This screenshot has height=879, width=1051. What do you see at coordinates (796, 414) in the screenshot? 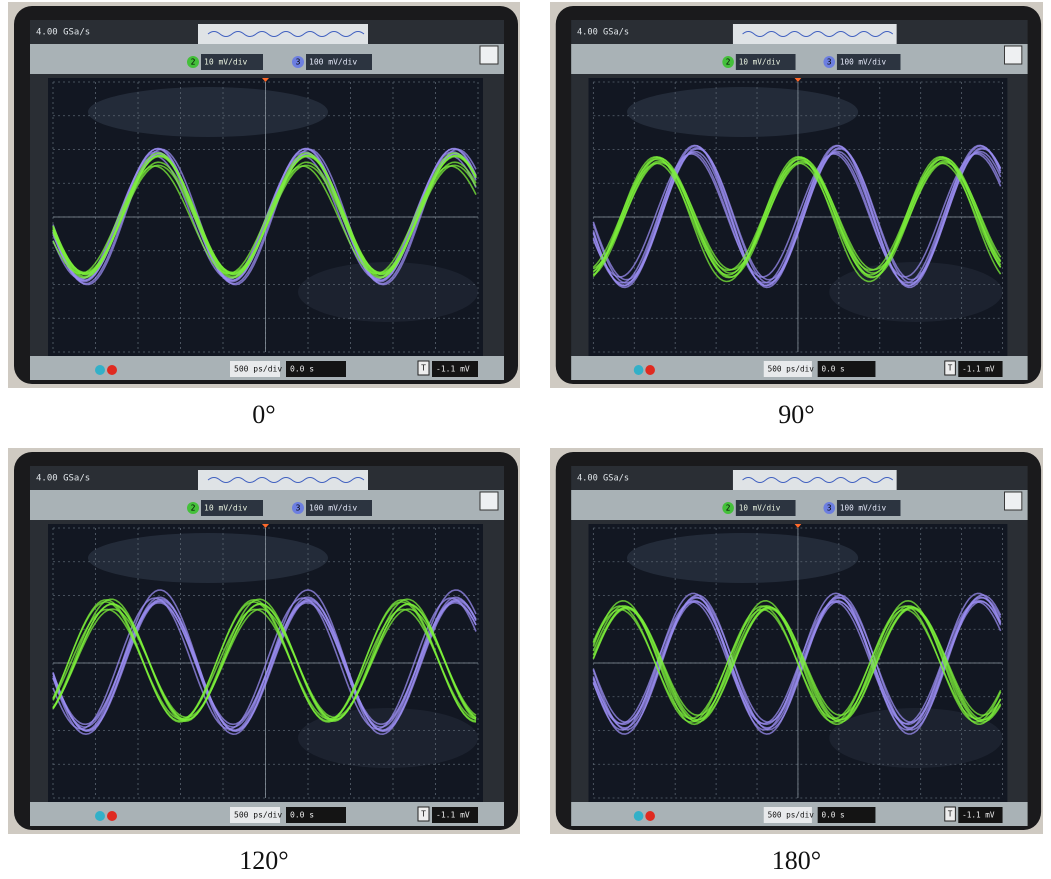
I see `caption: 90°` at bounding box center [796, 414].